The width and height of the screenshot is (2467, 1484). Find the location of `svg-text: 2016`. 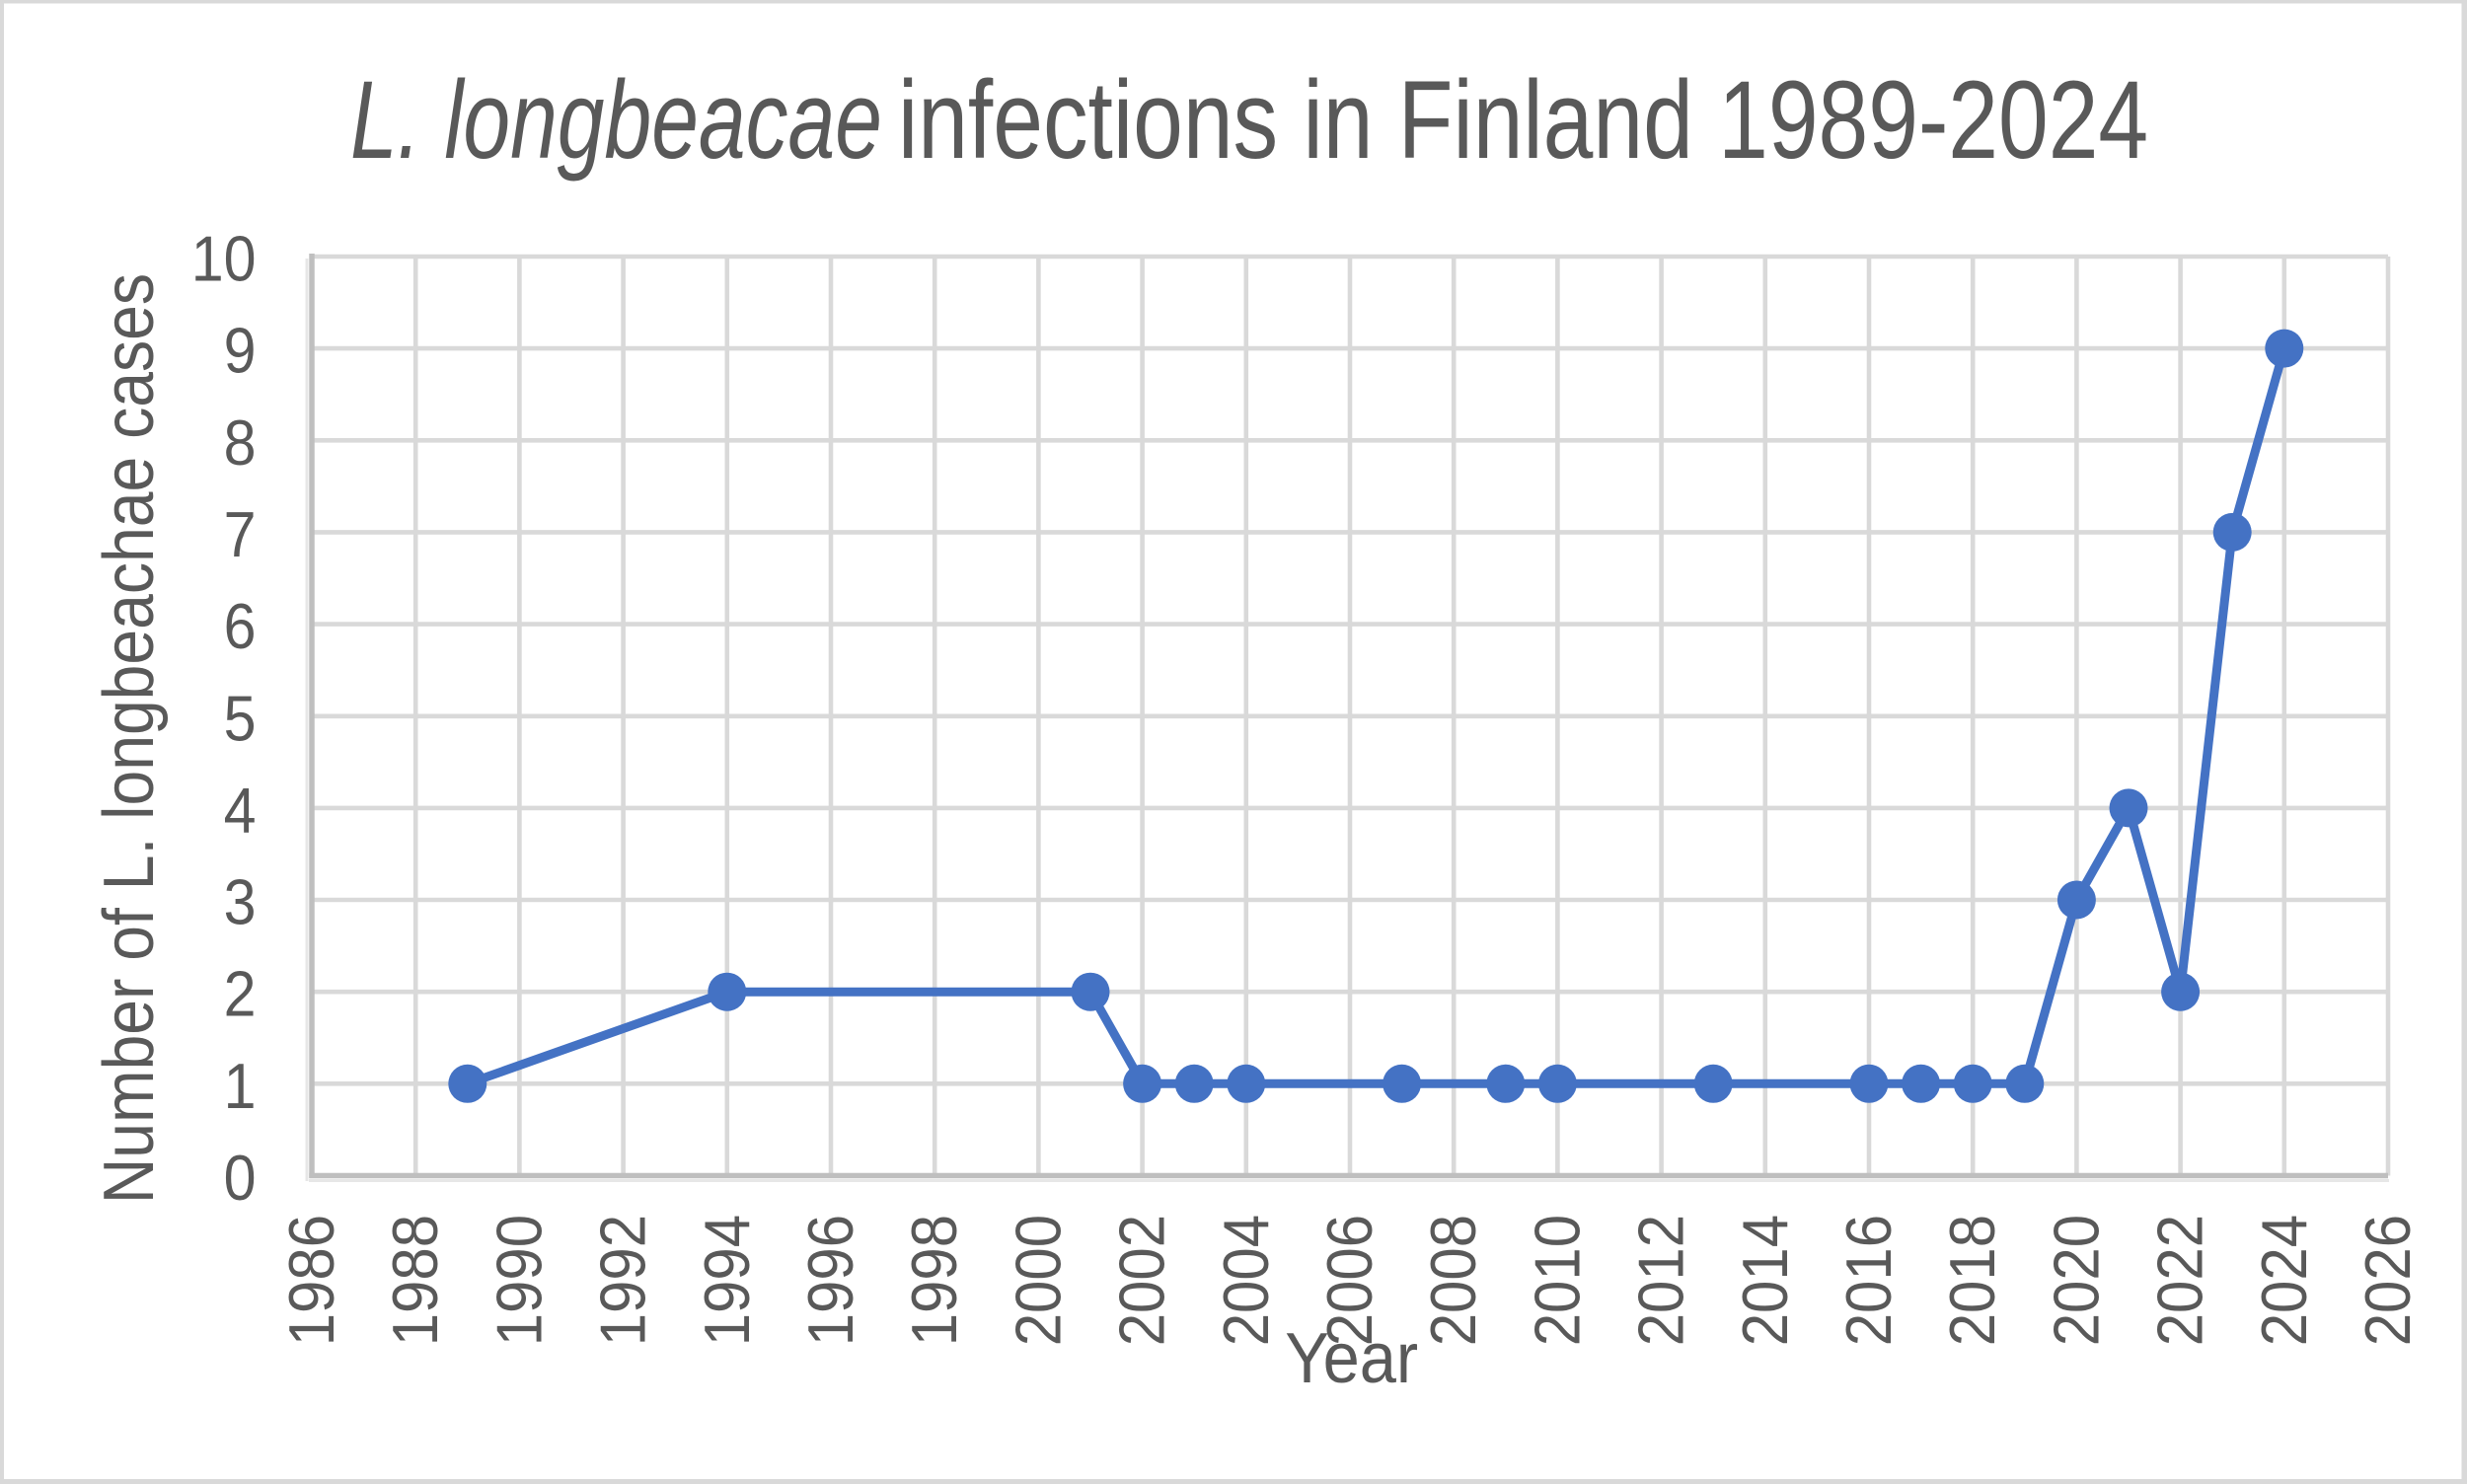

svg-text: 2016 is located at coordinates (1869, 1280).